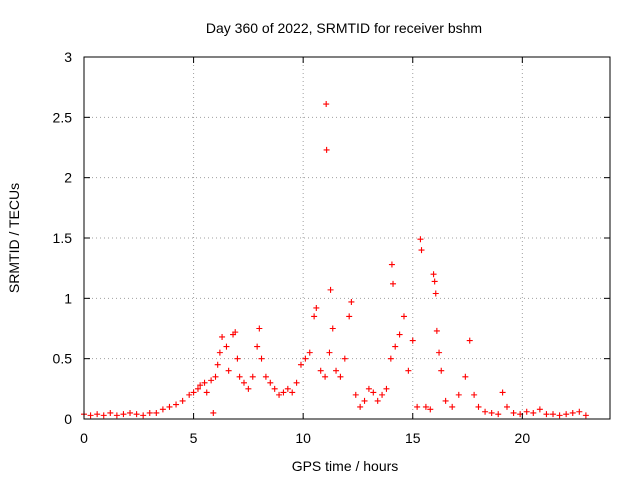  I want to click on x-tick-label: 10, so click(303, 438).